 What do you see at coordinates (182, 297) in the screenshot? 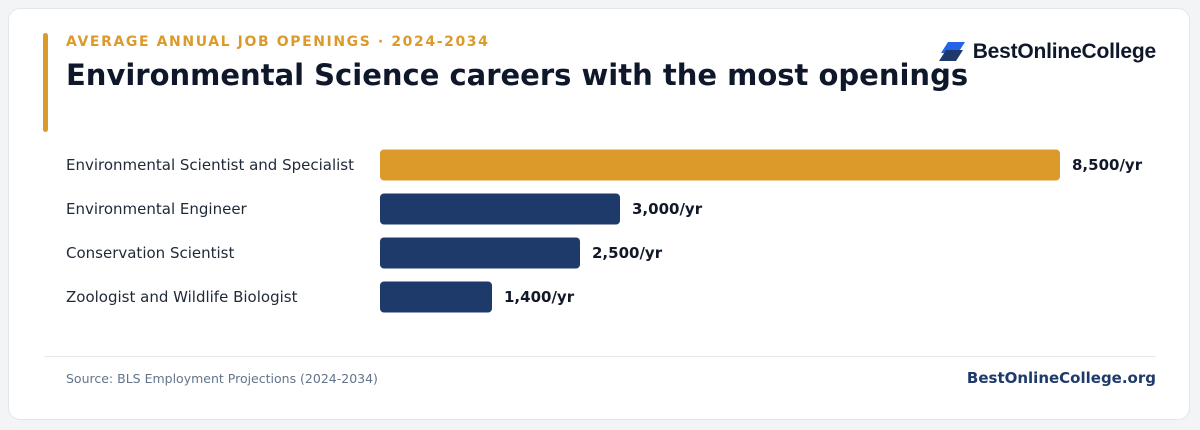
I see `category-label: Zoologist and Wildlife Biologist` at bounding box center [182, 297].